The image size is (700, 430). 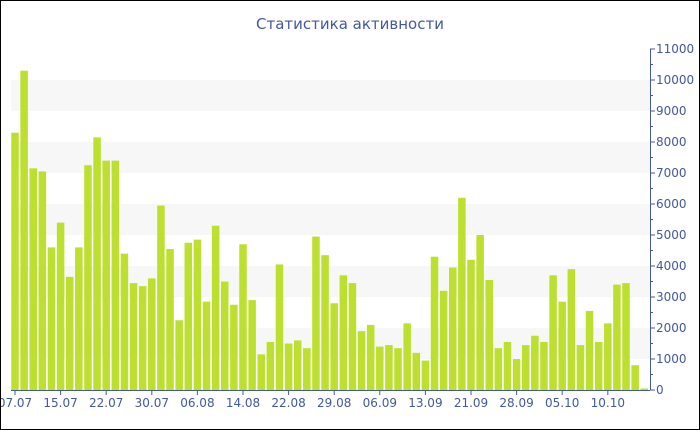 I want to click on y-tick-label: 2000, so click(x=671, y=328).